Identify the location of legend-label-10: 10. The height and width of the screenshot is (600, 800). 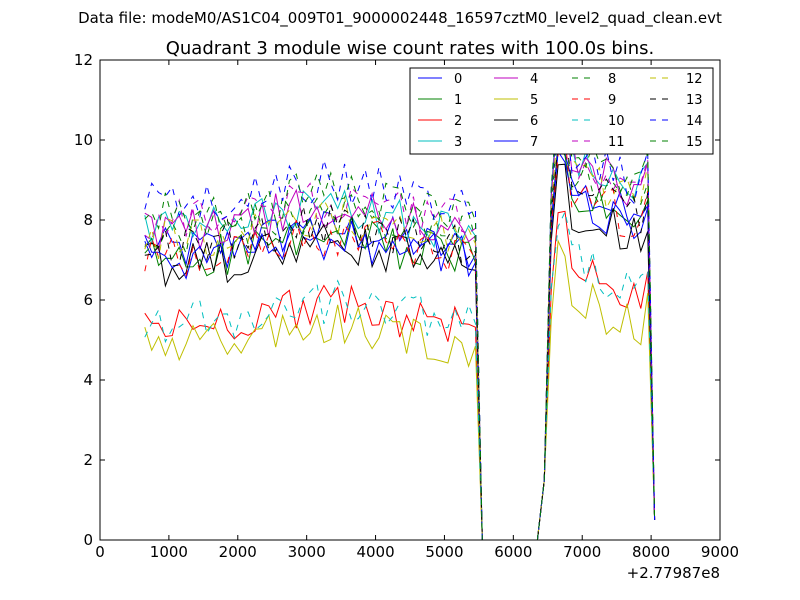
(616, 121).